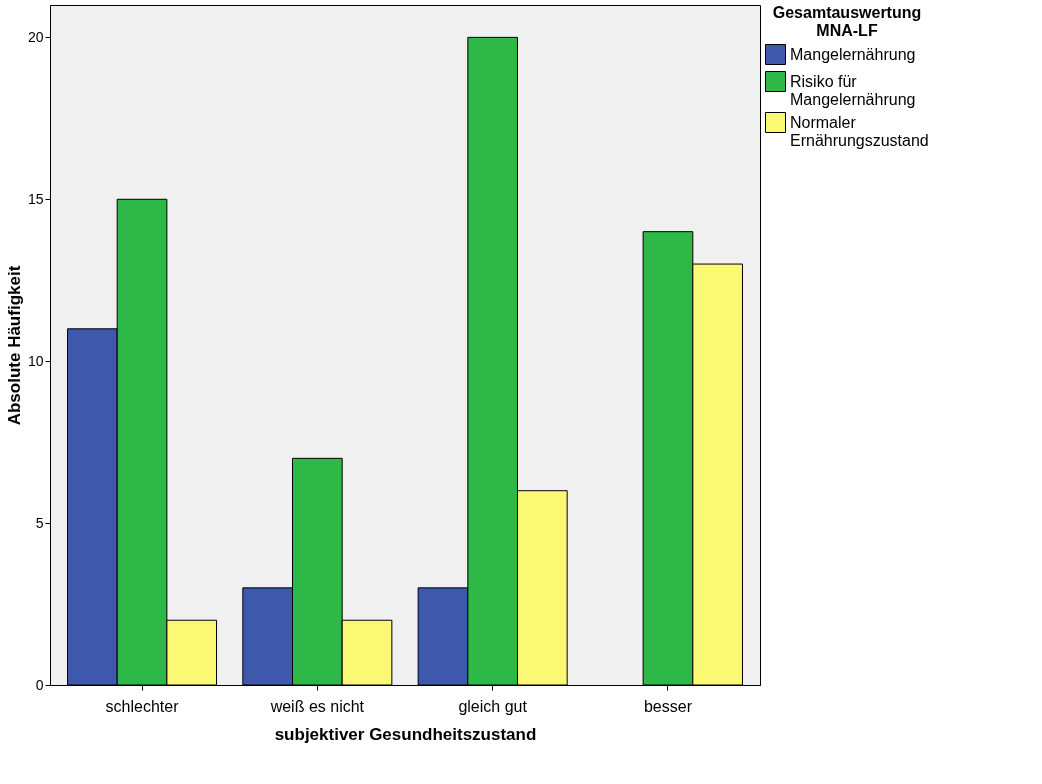 This screenshot has height=784, width=1042. What do you see at coordinates (853, 54) in the screenshot?
I see `legend-label: Mangelernährung` at bounding box center [853, 54].